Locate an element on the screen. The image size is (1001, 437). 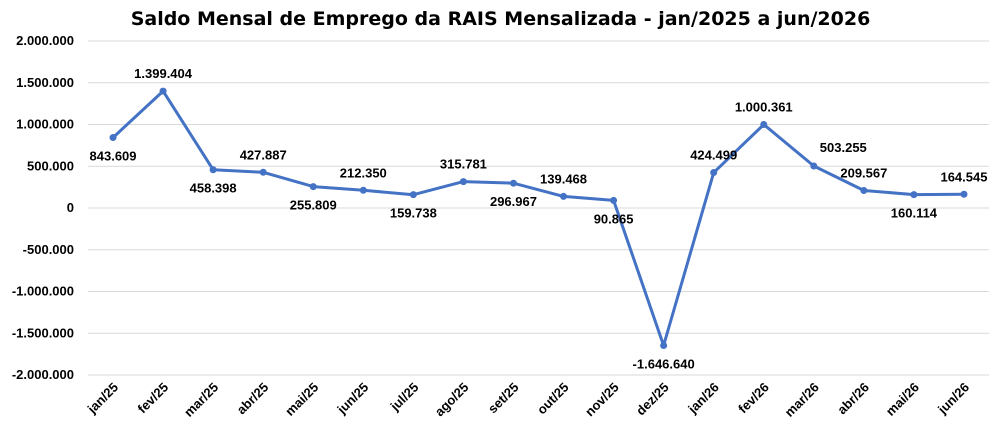
x-tick-label: fev/25 is located at coordinates (153, 398).